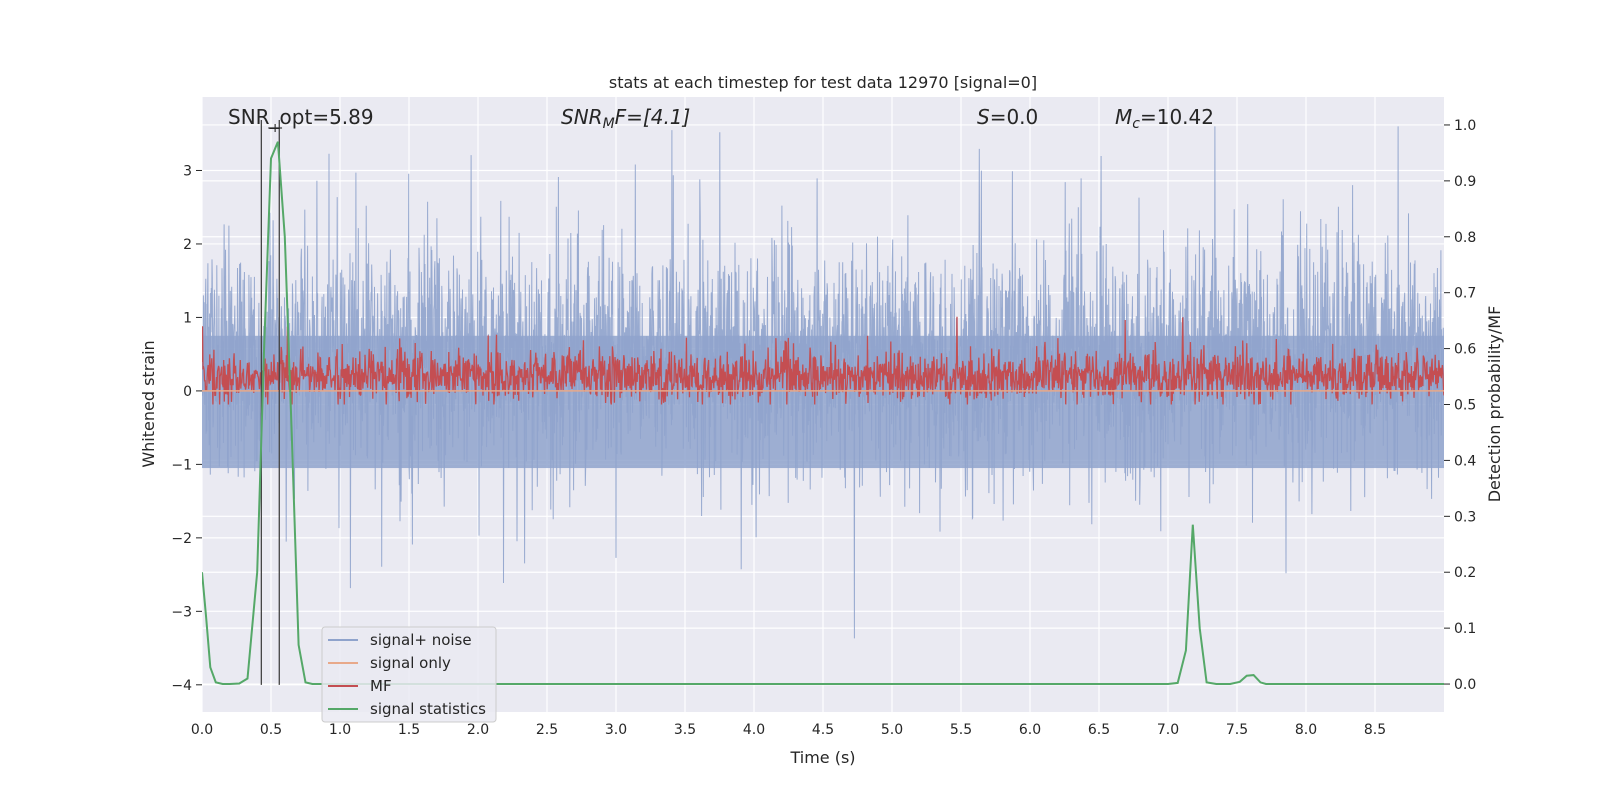 Image resolution: width=1600 pixels, height=800 pixels. I want to click on y-left-tick-label: 1, so click(187, 318).